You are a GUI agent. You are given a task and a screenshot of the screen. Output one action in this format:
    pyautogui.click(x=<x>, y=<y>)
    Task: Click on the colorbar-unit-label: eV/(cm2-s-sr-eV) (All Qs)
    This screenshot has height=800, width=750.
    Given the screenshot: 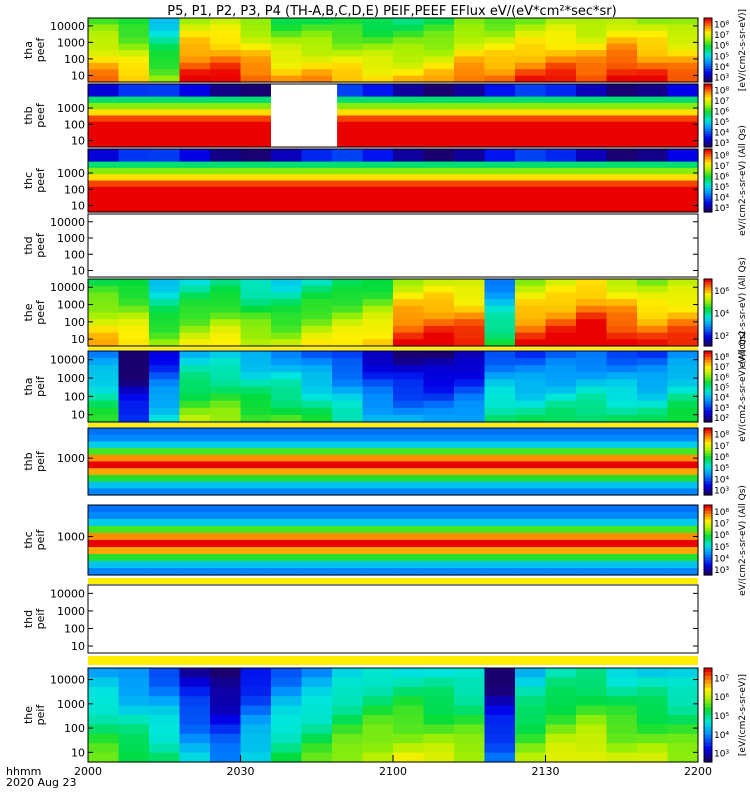 What is the action you would take?
    pyautogui.click(x=743, y=180)
    